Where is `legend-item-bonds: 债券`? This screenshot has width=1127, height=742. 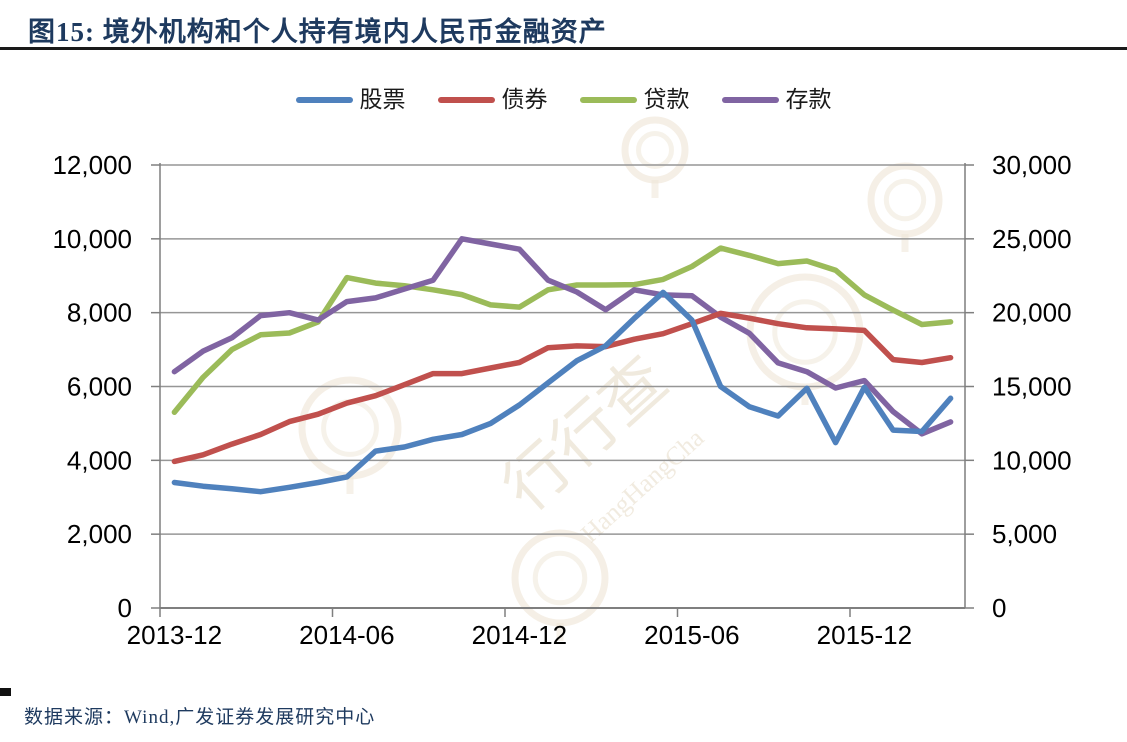 legend-item-bonds: 债券 is located at coordinates (492, 99).